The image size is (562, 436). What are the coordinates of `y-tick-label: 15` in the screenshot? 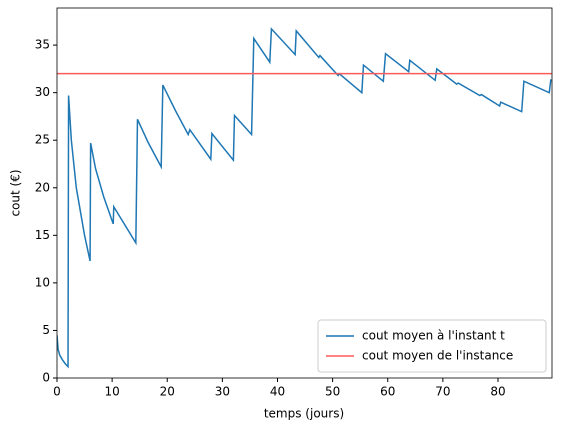 It's located at (42, 235).